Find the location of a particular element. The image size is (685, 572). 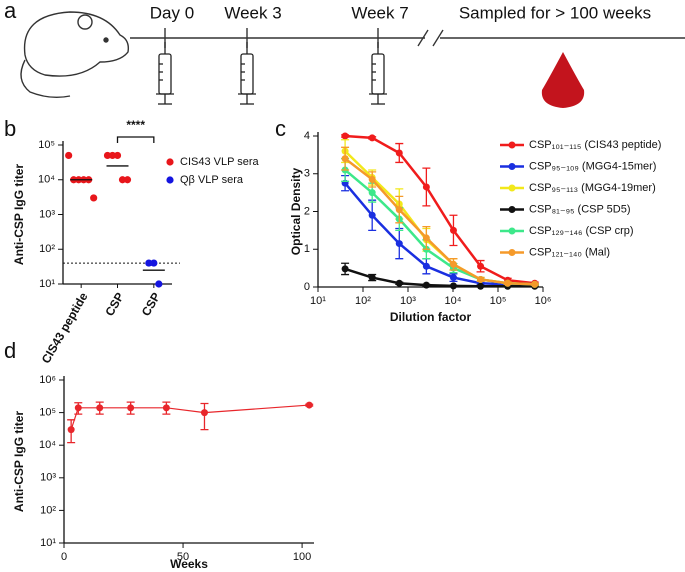

error-bar is located at coordinates (204, 416).